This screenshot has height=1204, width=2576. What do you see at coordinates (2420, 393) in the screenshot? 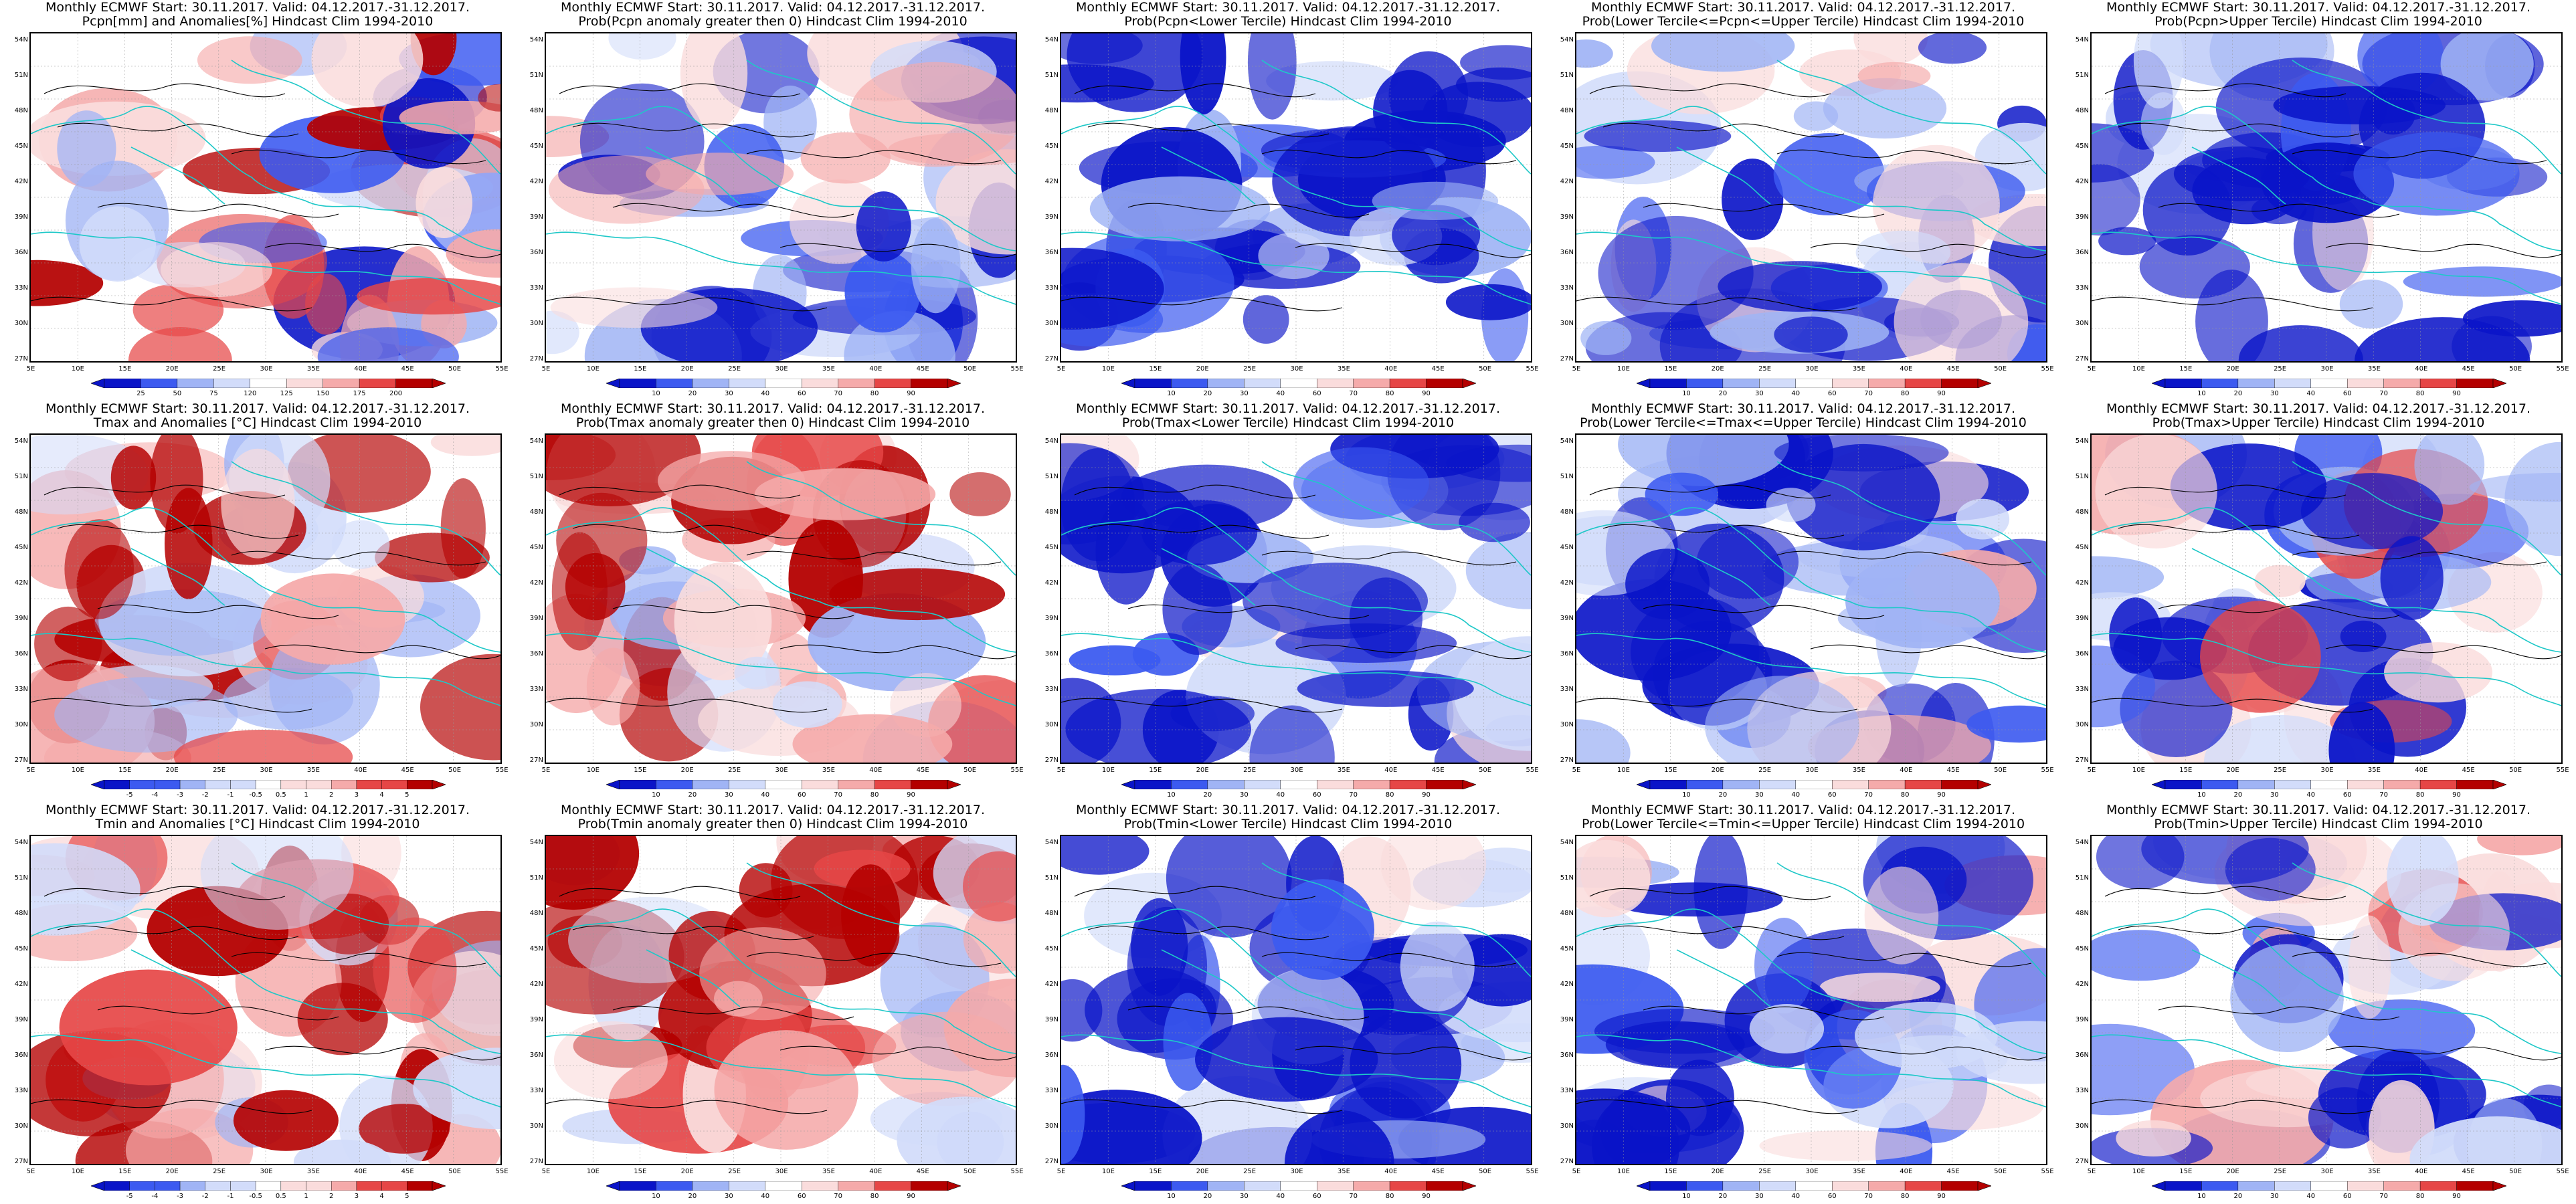
I see `colorbar-label: 80` at bounding box center [2420, 393].